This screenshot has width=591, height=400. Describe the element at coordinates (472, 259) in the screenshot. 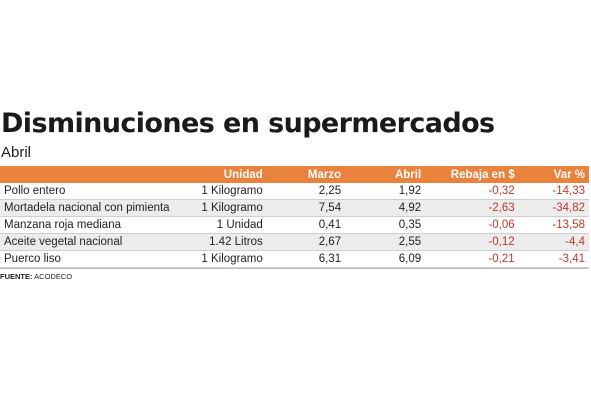

I see `cell-rebaja: -0,21` at that location.